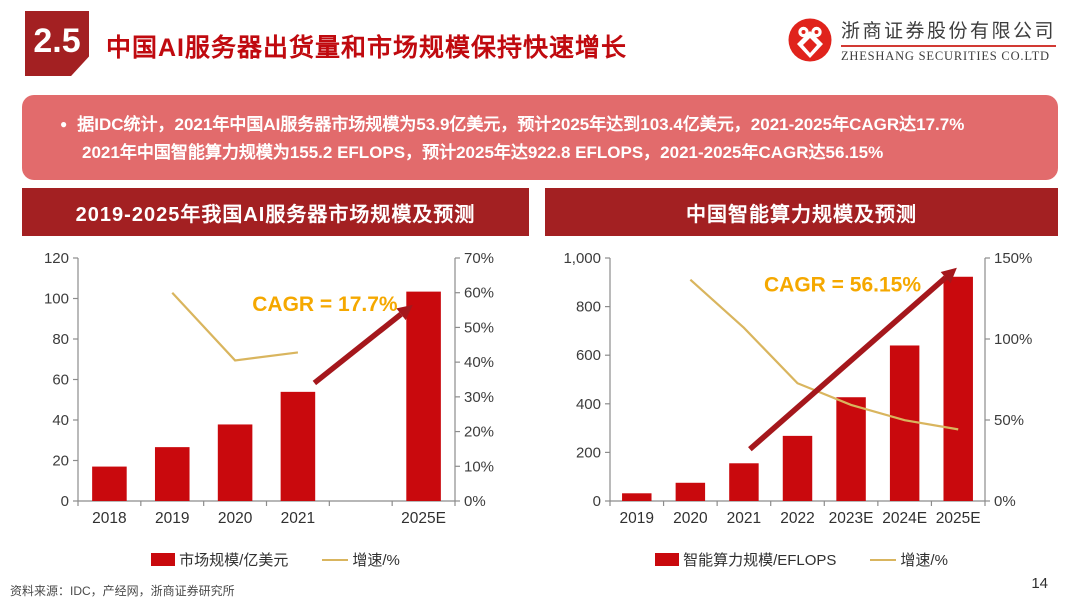  Describe the element at coordinates (797, 518) in the screenshot. I see `svg-text: 2022` at that location.